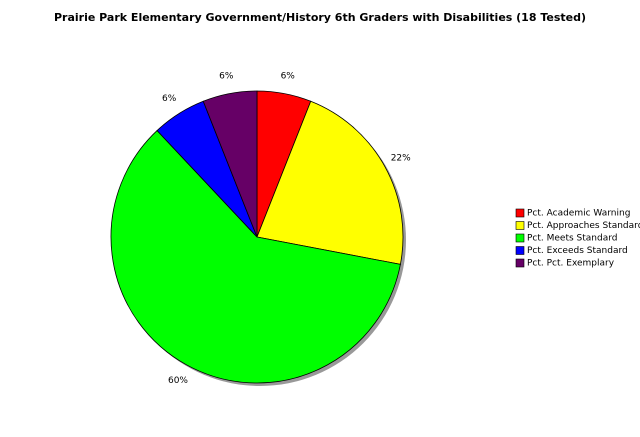 The height and width of the screenshot is (437, 640). I want to click on legend-label: Pct. Exceeds Standard, so click(577, 251).